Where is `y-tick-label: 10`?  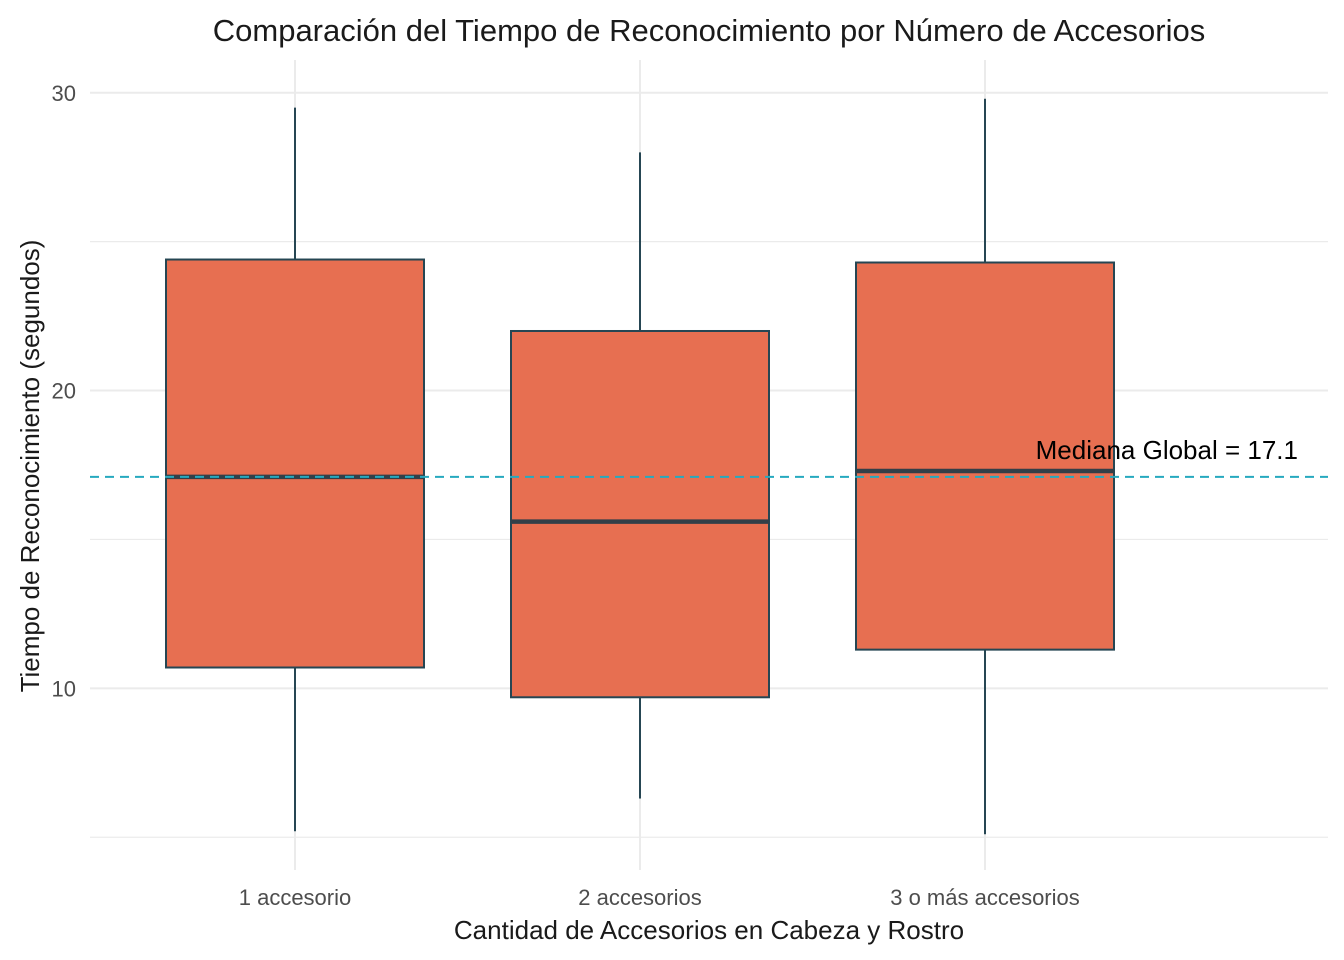 y-tick-label: 10 is located at coordinates (64, 688).